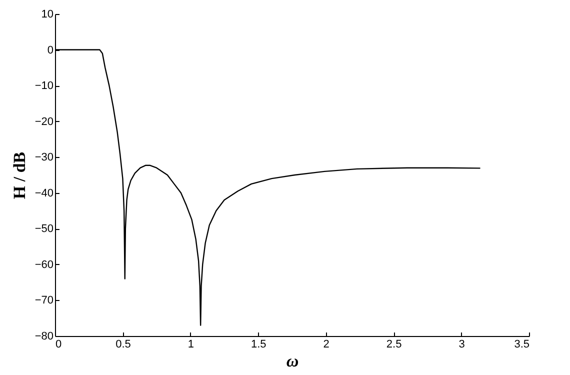 This screenshot has width=570, height=375. Describe the element at coordinates (191, 344) in the screenshot. I see `x-tick-label: 1` at that location.